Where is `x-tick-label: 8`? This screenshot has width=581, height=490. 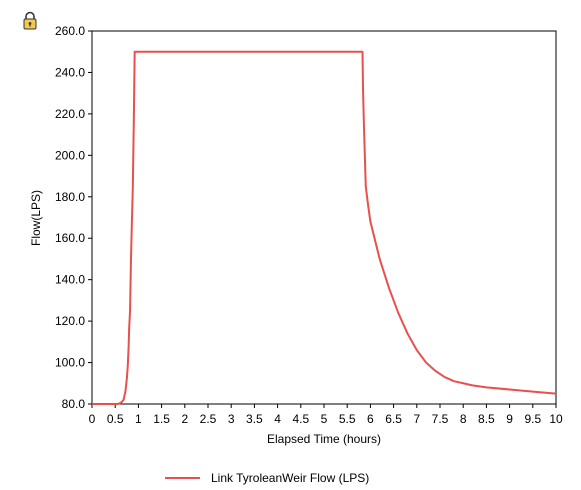 x-tick-label: 8 is located at coordinates (463, 419).